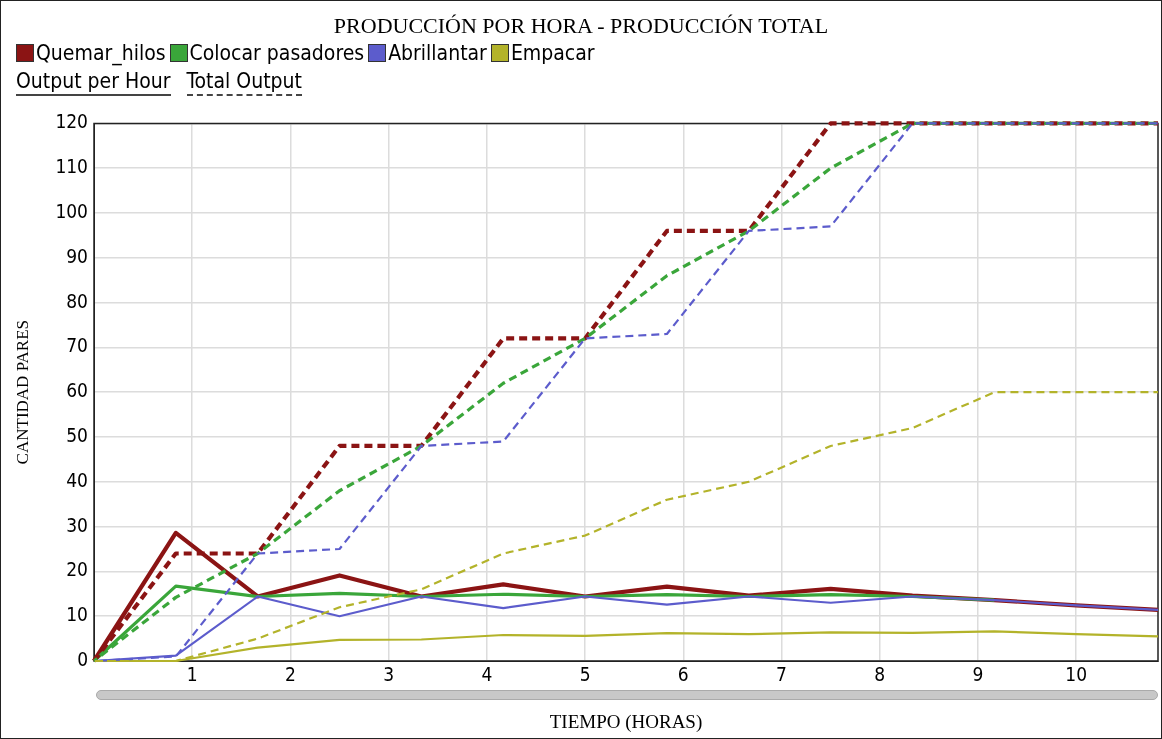  Describe the element at coordinates (77, 434) in the screenshot. I see `y-tick-label: 50` at that location.